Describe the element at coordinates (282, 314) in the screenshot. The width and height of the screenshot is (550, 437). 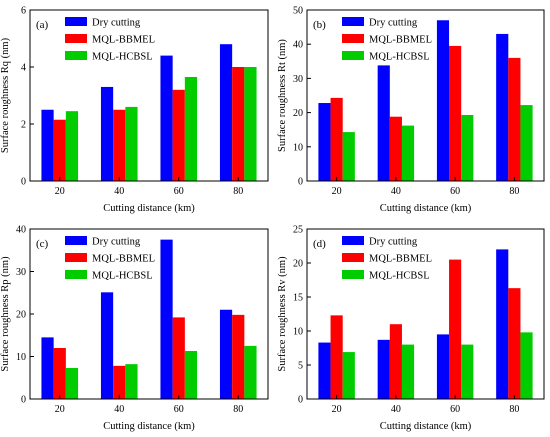
I see `y-axis-label: Surface roughness Rv (nm)` at that location.